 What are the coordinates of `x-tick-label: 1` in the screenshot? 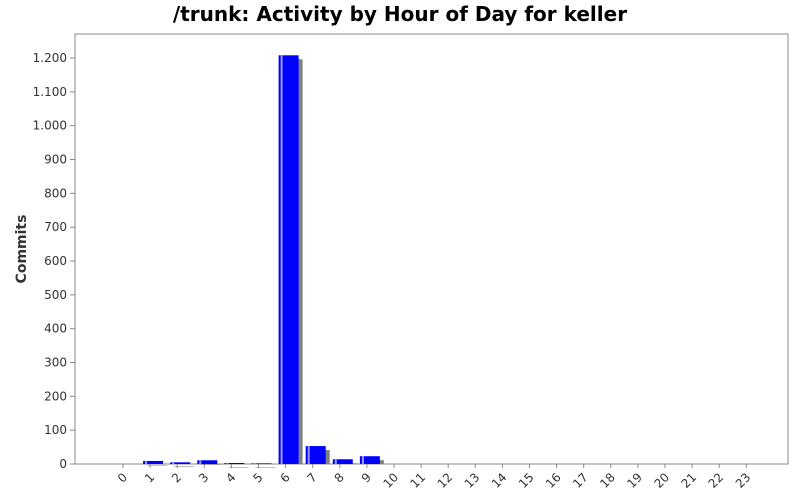 It's located at (149, 477).